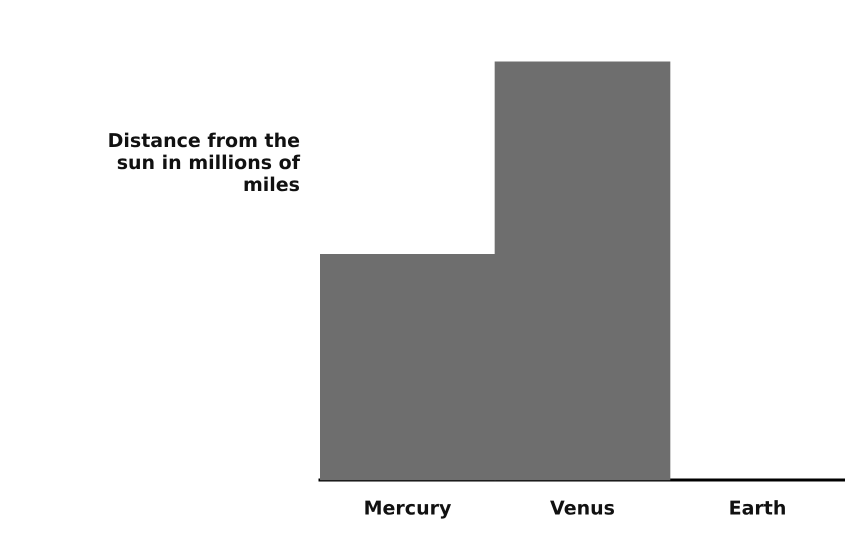 The height and width of the screenshot is (549, 845). Describe the element at coordinates (757, 509) in the screenshot. I see `x-tick-label: Earth` at that location.